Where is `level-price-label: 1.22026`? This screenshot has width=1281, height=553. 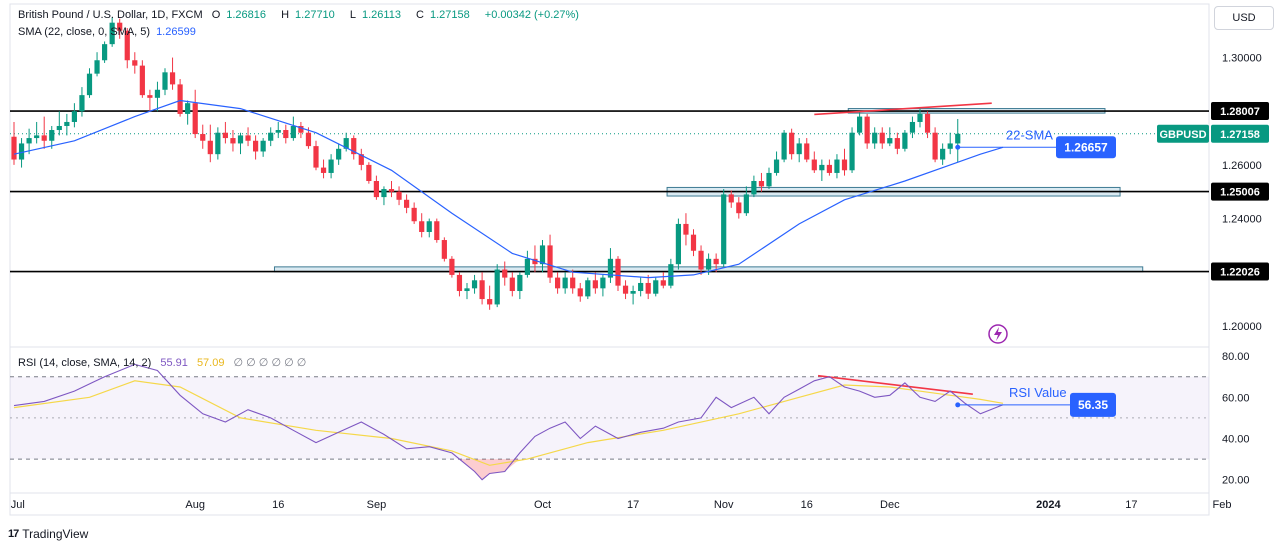
level-price-label: 1.22026 is located at coordinates (1240, 273).